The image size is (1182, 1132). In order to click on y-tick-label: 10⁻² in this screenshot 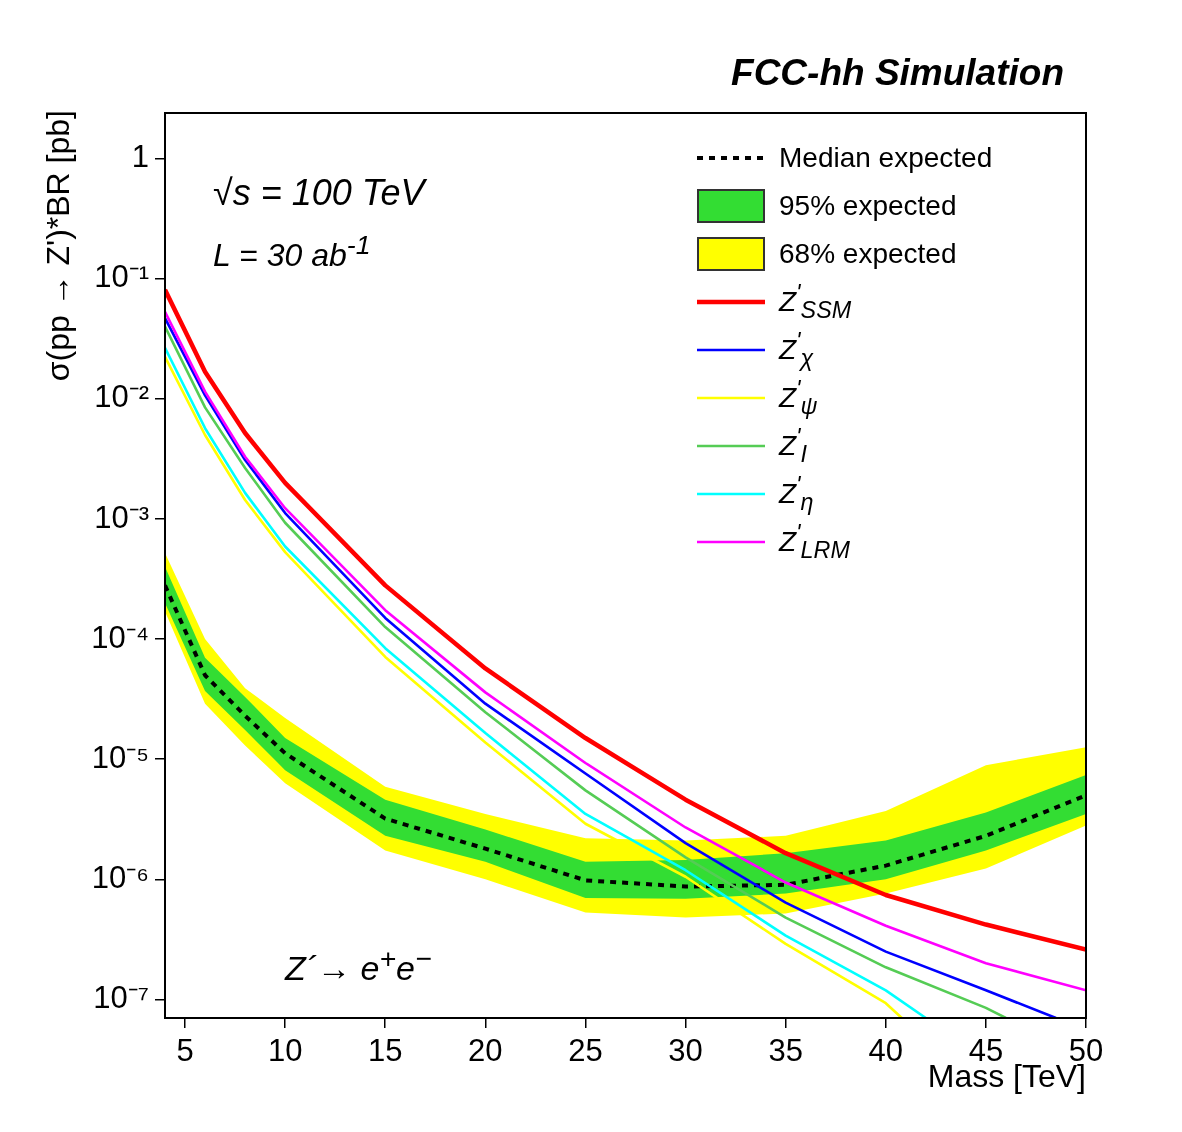, I will do `click(121, 397)`.